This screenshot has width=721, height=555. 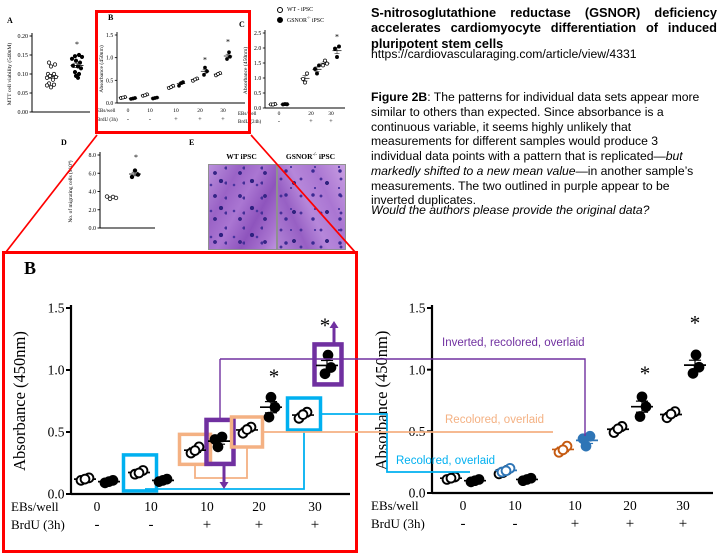 I want to click on svg-text: 0.20, so click(x=23, y=37).